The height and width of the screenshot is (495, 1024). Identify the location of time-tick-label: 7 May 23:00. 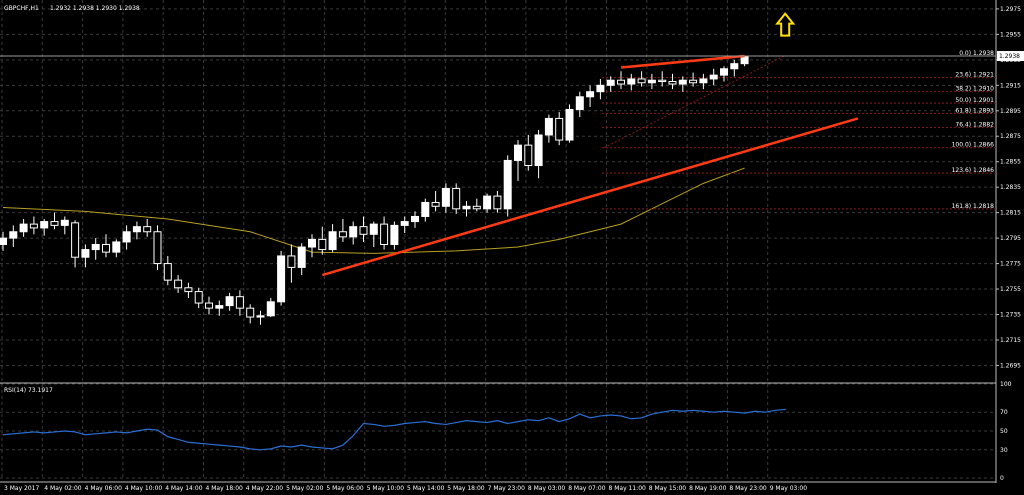
(507, 488).